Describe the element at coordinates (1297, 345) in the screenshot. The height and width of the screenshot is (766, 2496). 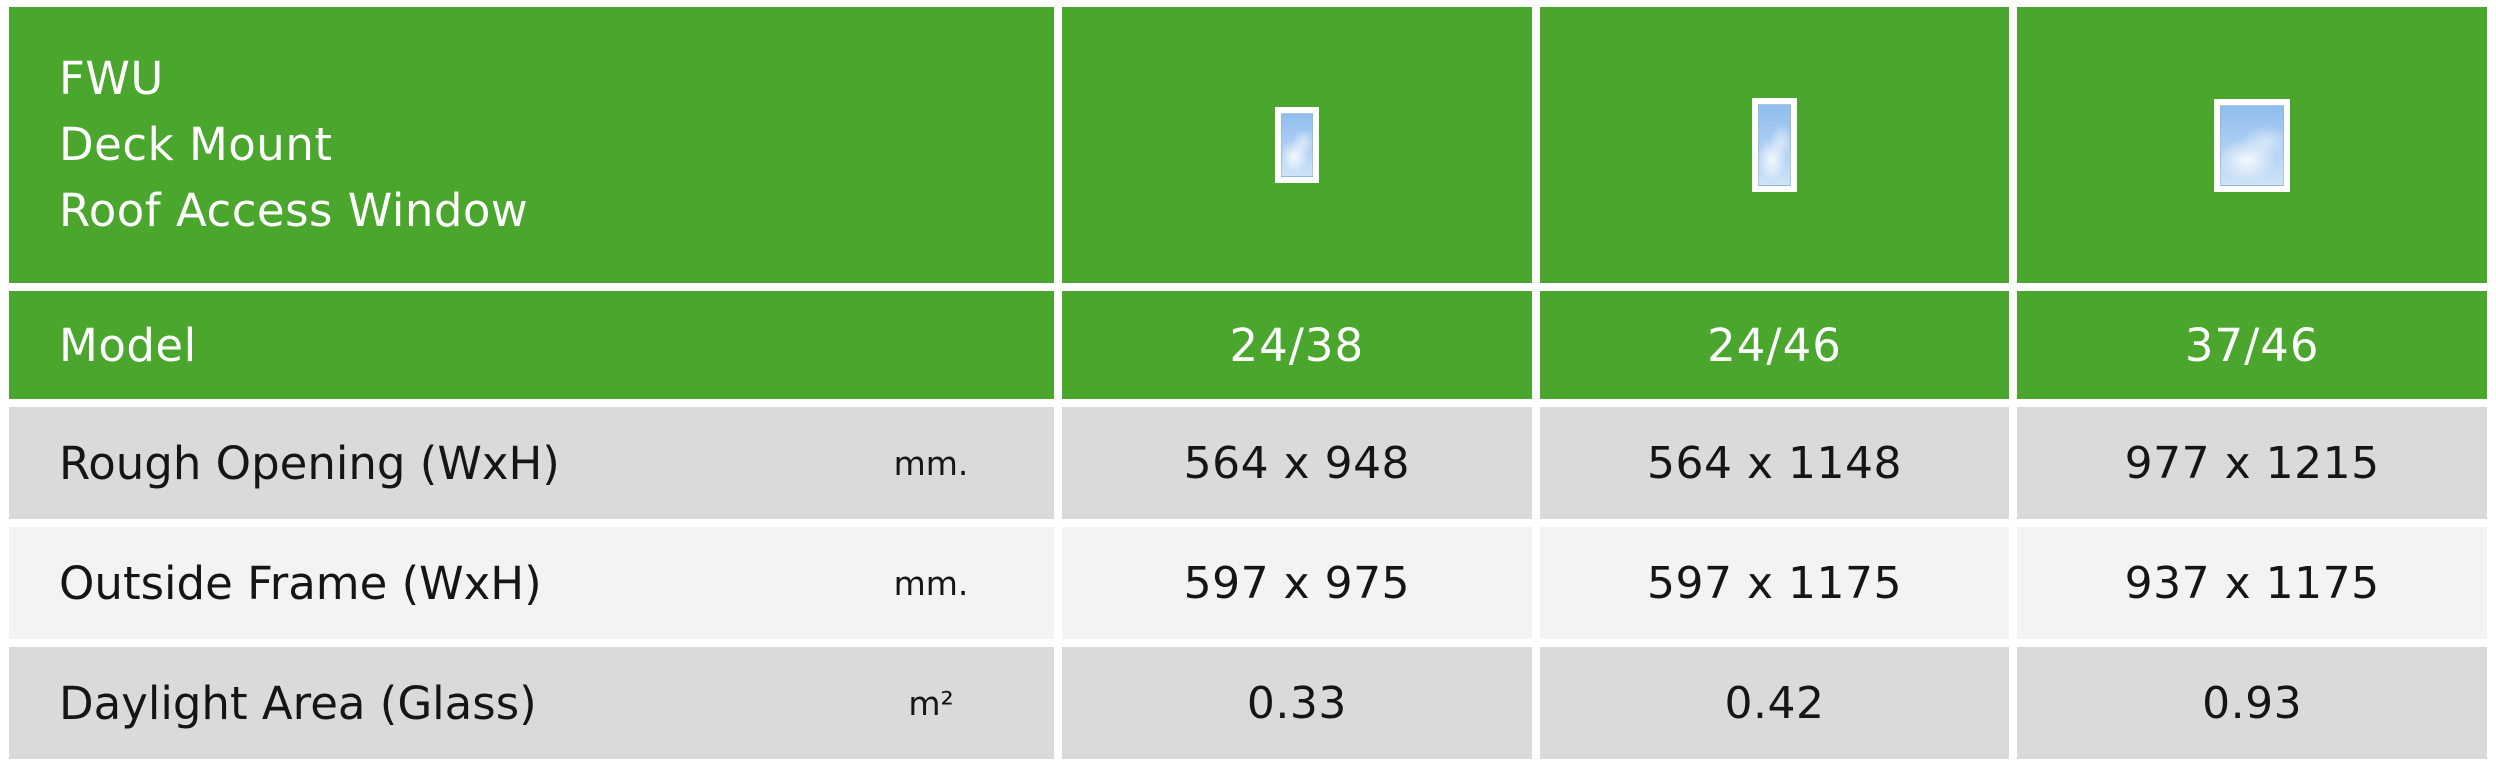
I see `model-name-24-38: 24/38` at that location.